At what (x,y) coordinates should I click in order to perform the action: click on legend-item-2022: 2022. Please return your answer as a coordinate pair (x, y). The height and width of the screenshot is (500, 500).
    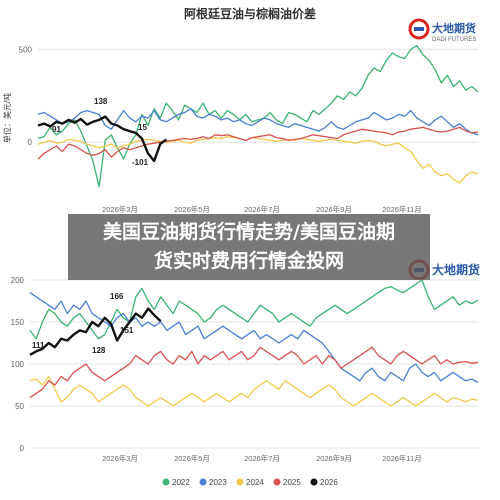
    Looking at the image, I should click on (176, 482).